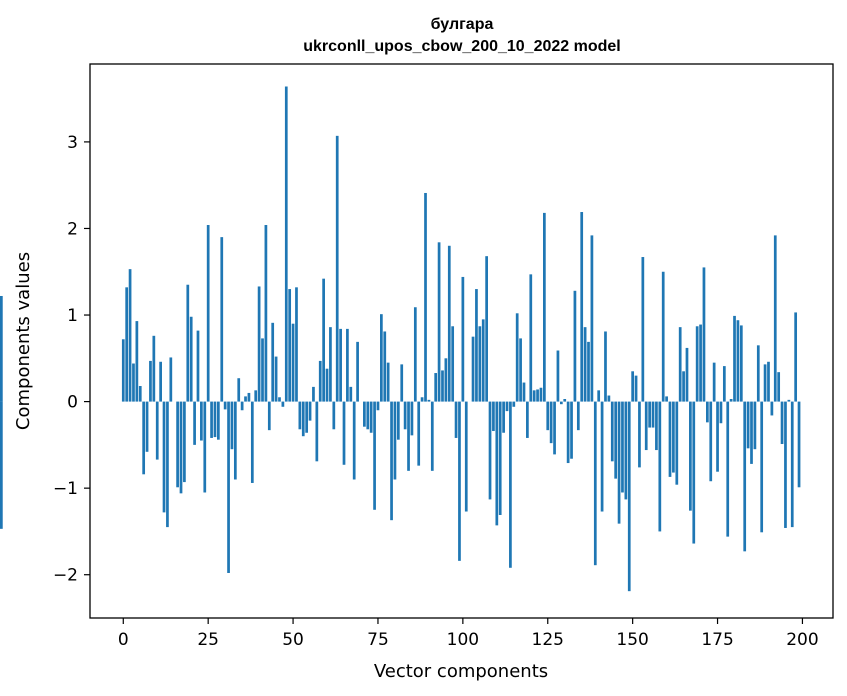  I want to click on chart-subtitle: ukrconll_upos_cbow_200_10_2022 model, so click(461, 46).